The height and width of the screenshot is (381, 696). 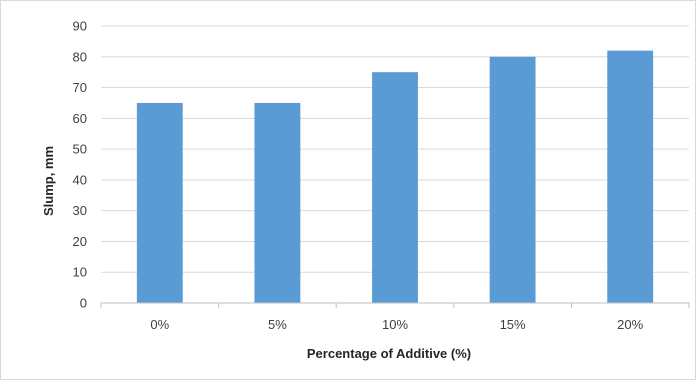 I want to click on y-tick-label: 60, so click(x=80, y=118).